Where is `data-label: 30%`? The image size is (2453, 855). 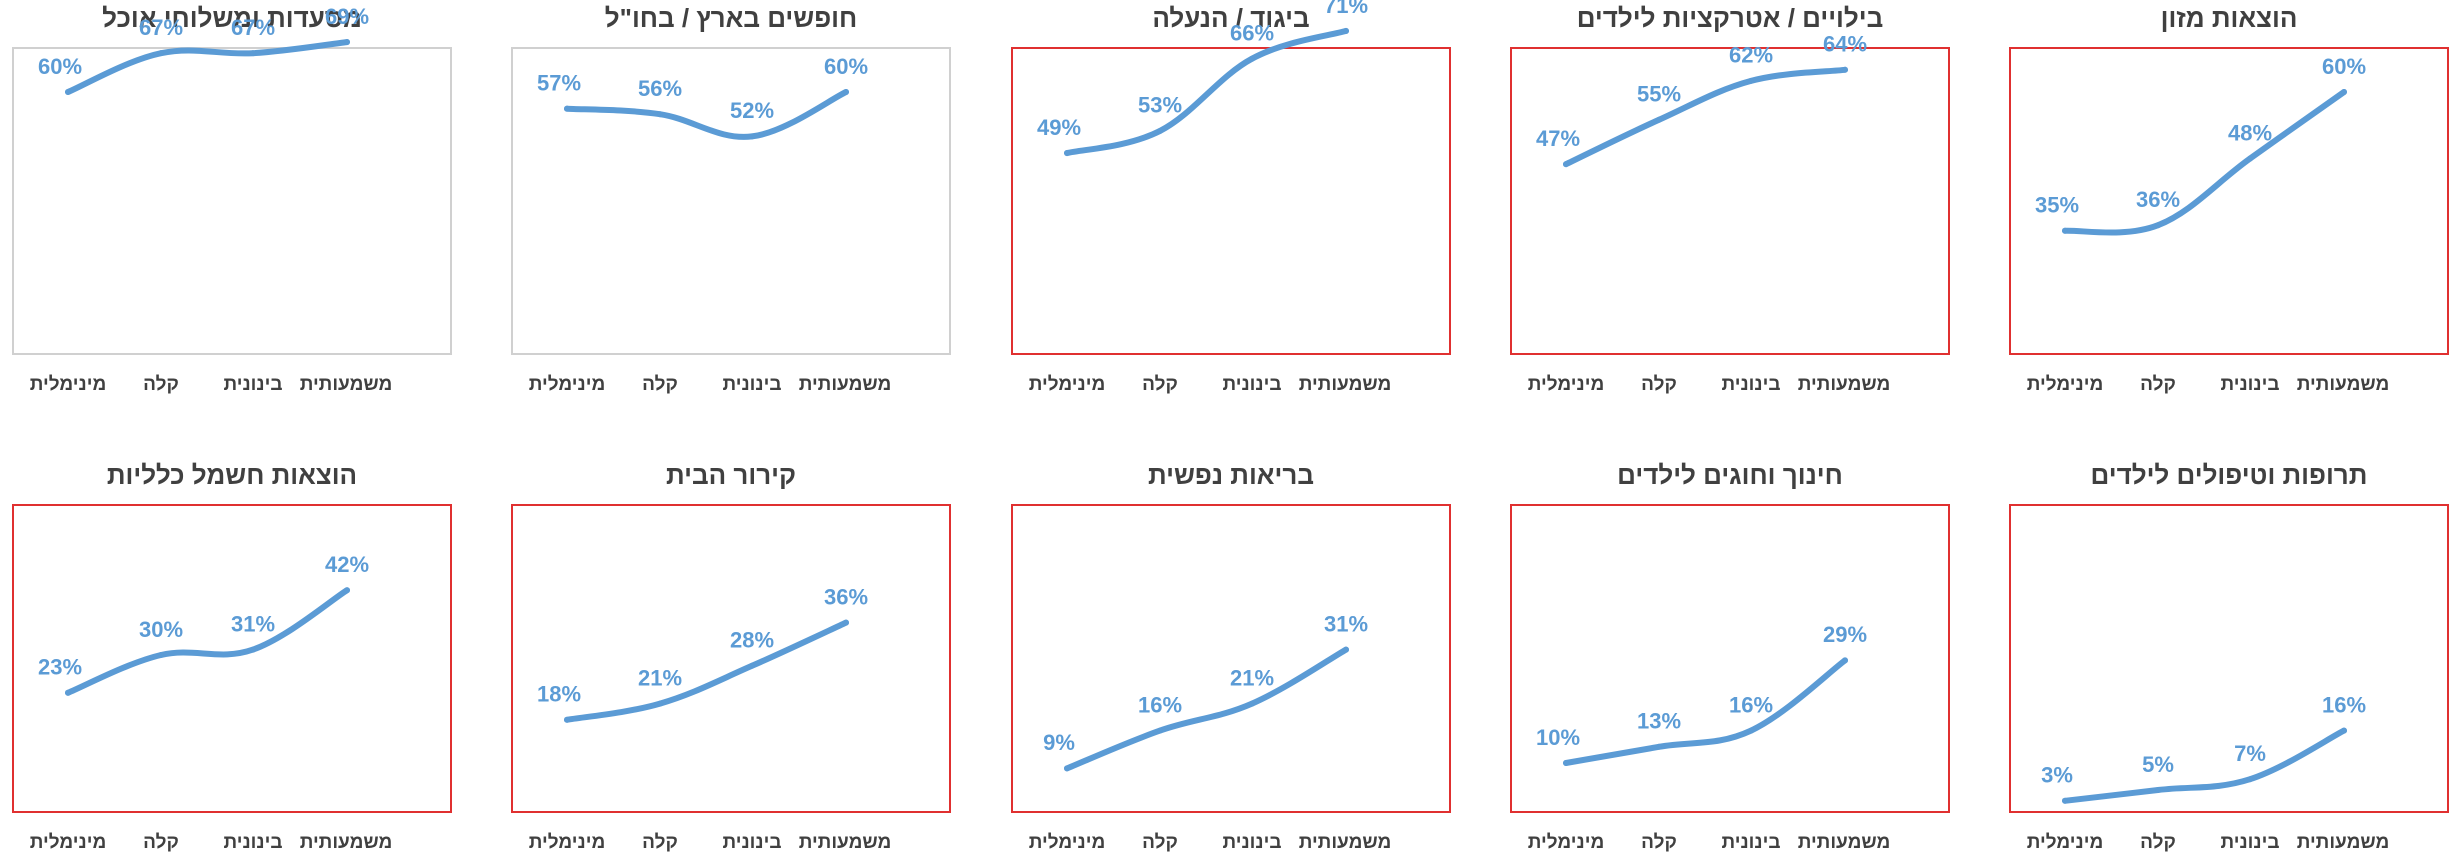
data-label: 30% is located at coordinates (161, 629).